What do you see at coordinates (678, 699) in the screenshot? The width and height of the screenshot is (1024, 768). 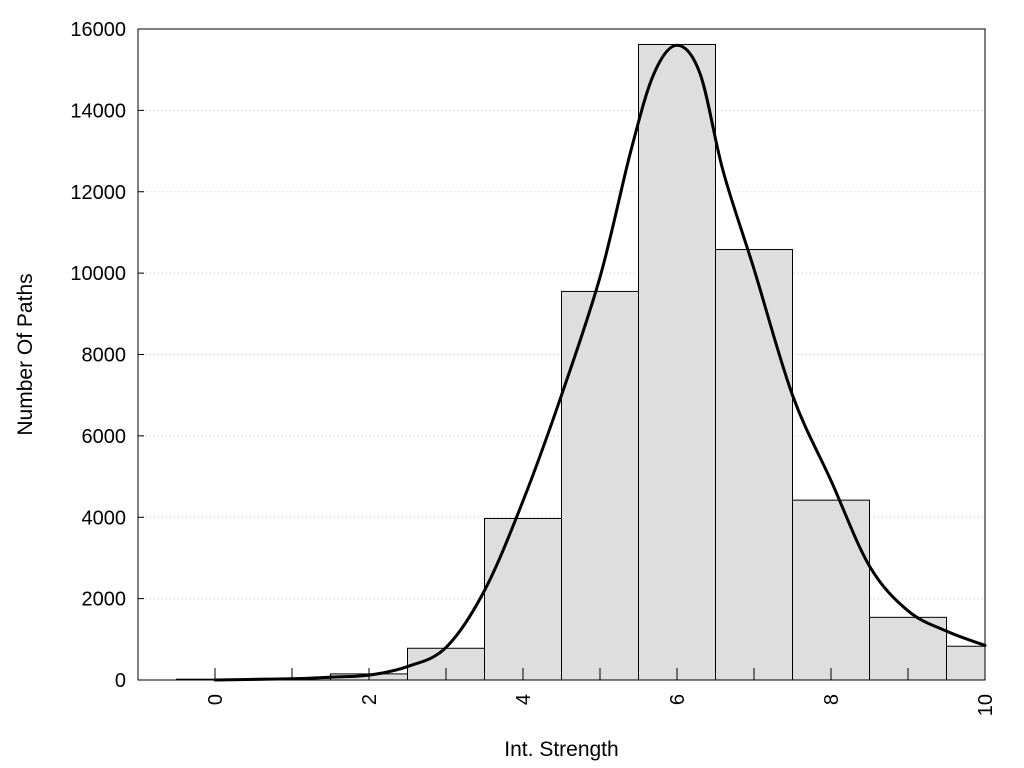 I see `x-tick-label-3: 6` at bounding box center [678, 699].